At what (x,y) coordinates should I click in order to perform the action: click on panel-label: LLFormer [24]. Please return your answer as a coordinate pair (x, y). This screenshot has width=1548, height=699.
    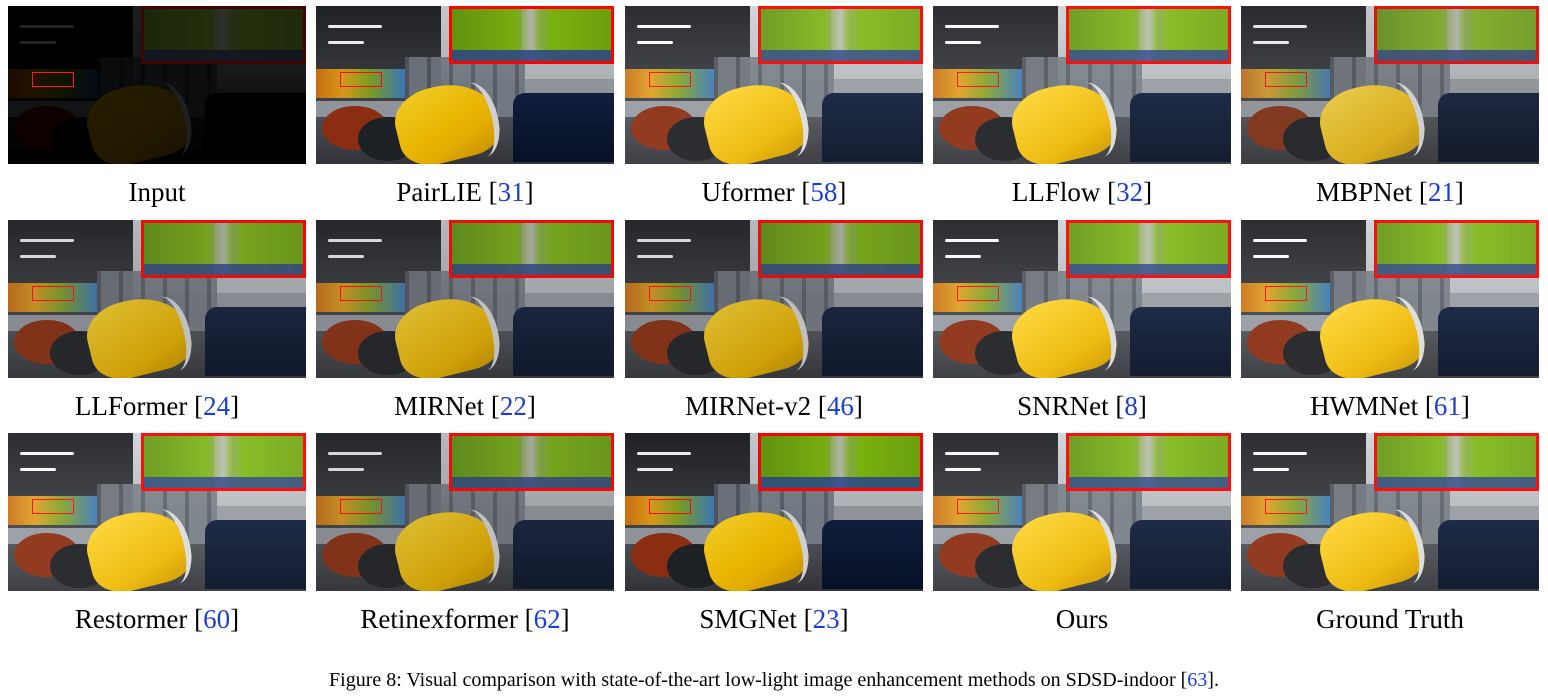
    Looking at the image, I should click on (157, 406).